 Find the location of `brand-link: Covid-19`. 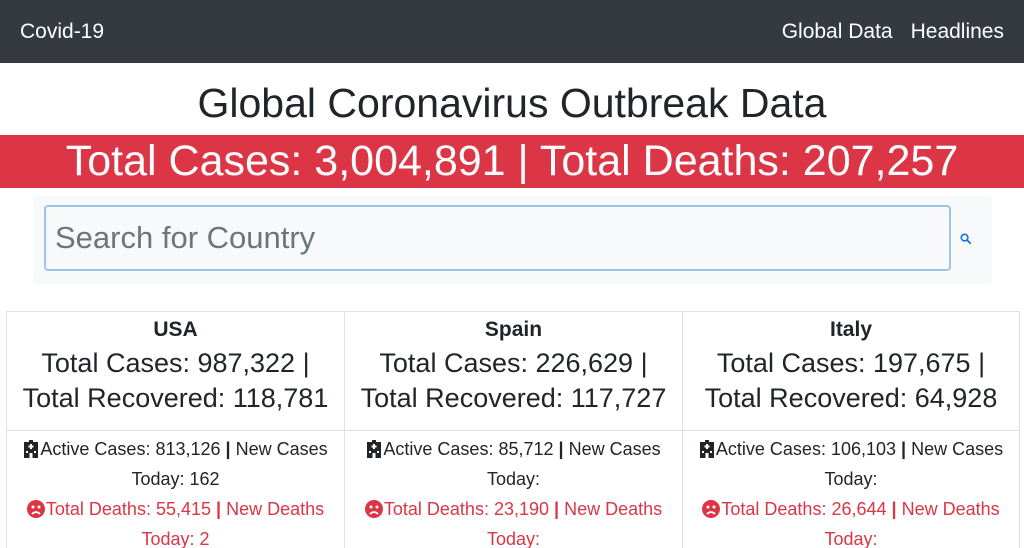

brand-link: Covid-19 is located at coordinates (62, 31).